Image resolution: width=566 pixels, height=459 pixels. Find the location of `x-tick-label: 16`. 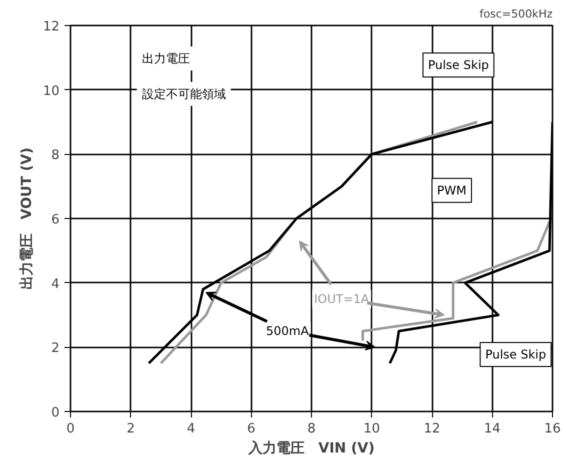

x-tick-label: 16 is located at coordinates (552, 429).